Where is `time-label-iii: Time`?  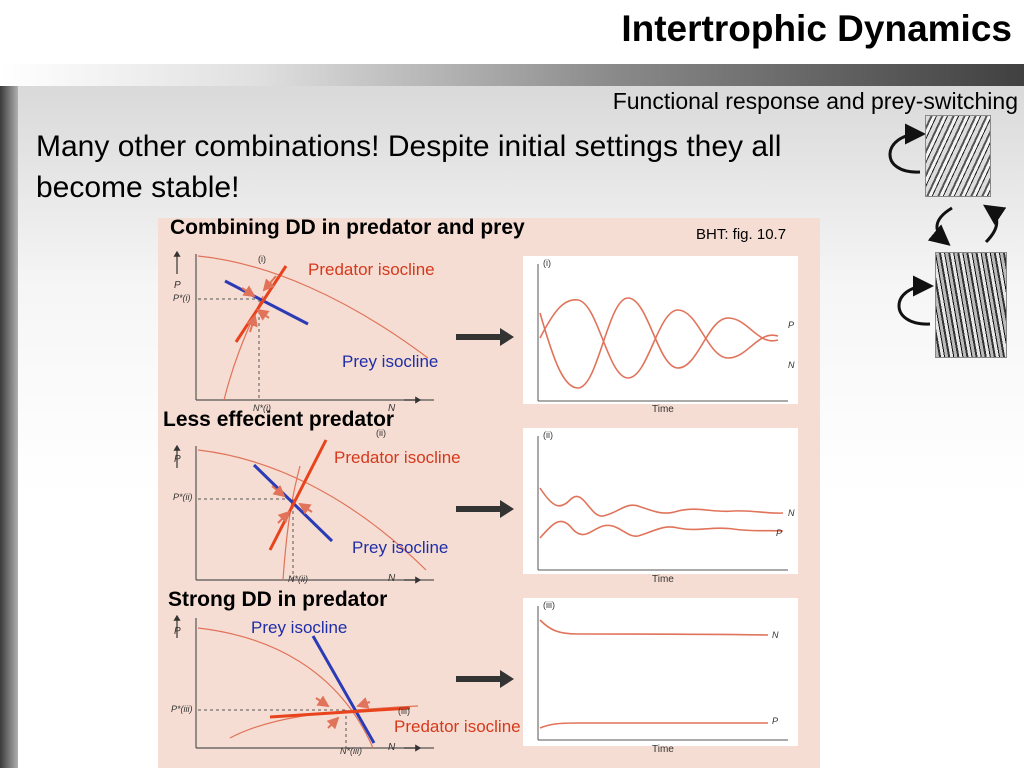 time-label-iii: Time is located at coordinates (663, 749).